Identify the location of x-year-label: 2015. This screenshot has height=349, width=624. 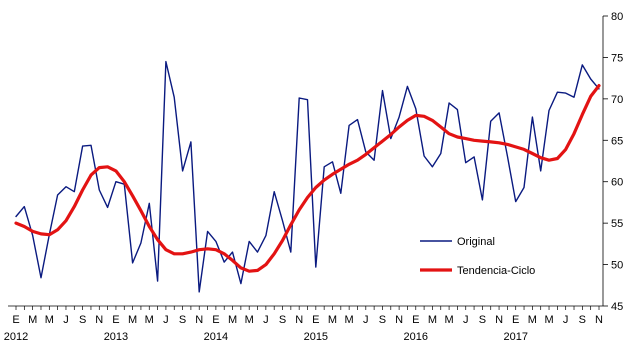
(316, 337).